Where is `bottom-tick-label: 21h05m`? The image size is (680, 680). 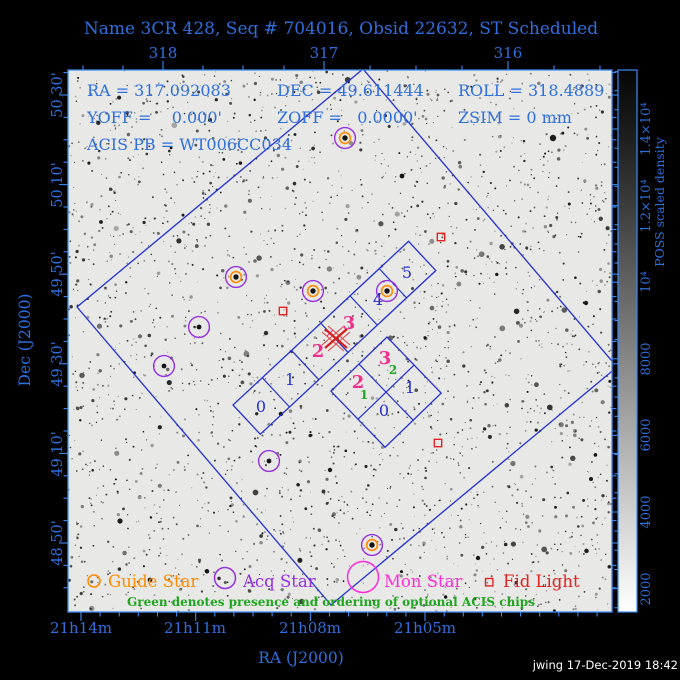 bottom-tick-label: 21h05m is located at coordinates (425, 628).